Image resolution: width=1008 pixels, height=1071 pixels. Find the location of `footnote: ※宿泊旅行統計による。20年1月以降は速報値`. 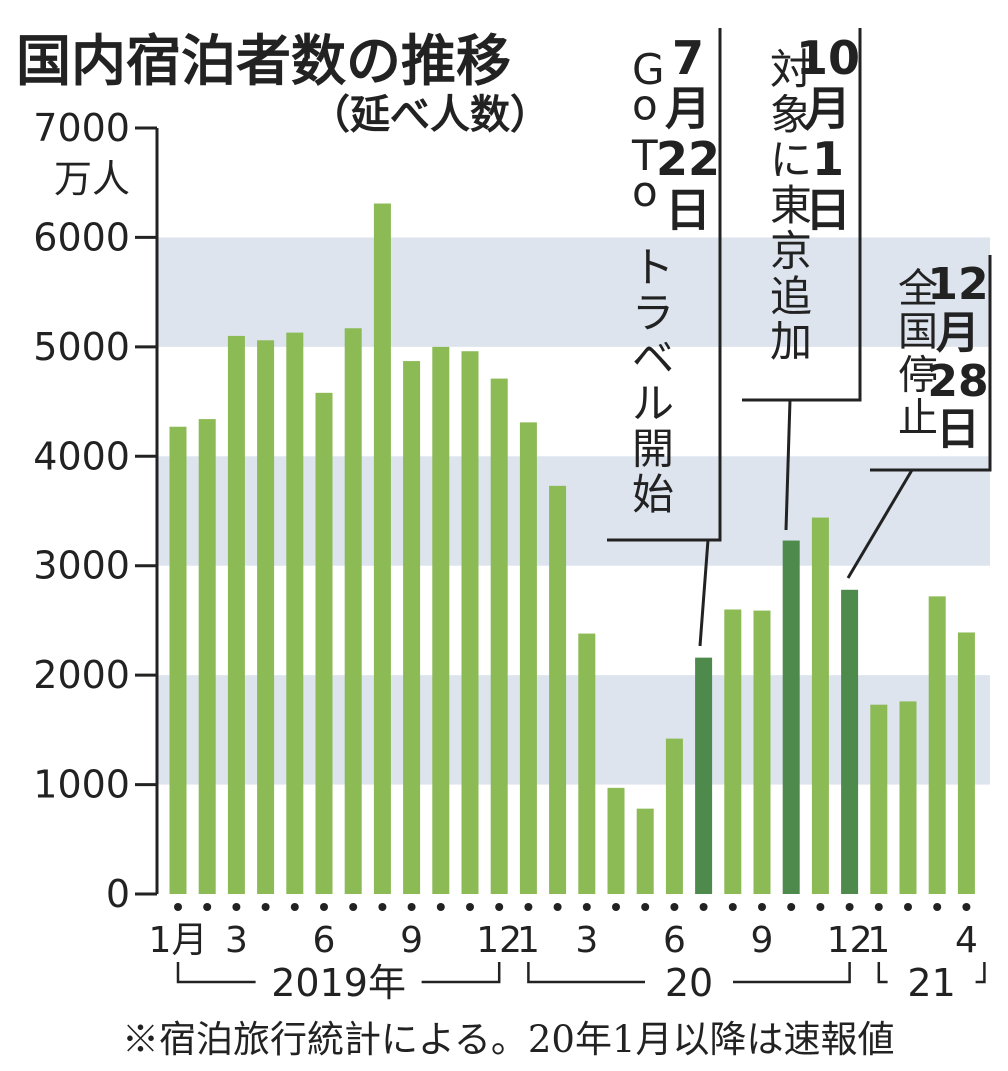

footnote: ※宿泊旅行統計による。20年1月以降は速報値 is located at coordinates (508, 1039).